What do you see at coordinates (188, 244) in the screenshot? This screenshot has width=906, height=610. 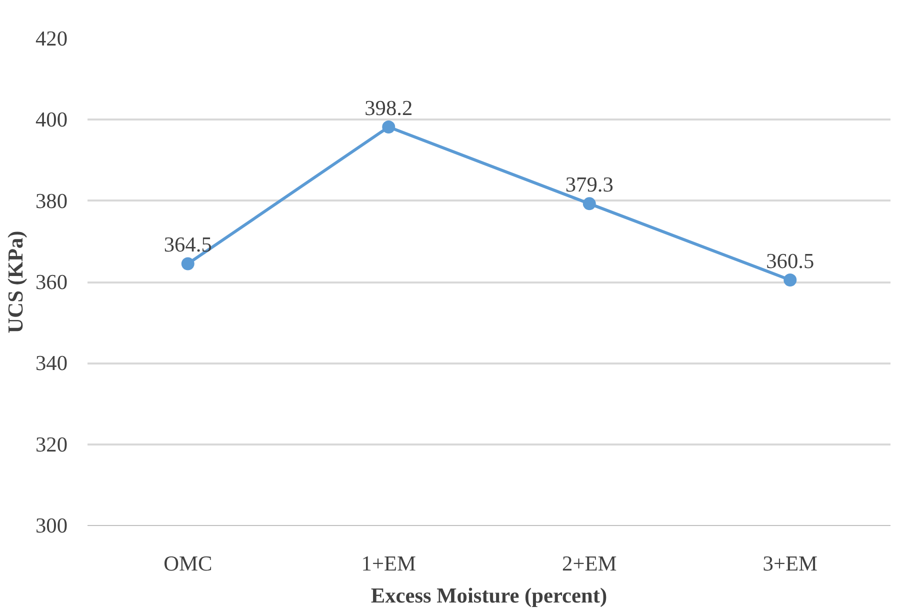 I see `data-label: 364.5` at bounding box center [188, 244].